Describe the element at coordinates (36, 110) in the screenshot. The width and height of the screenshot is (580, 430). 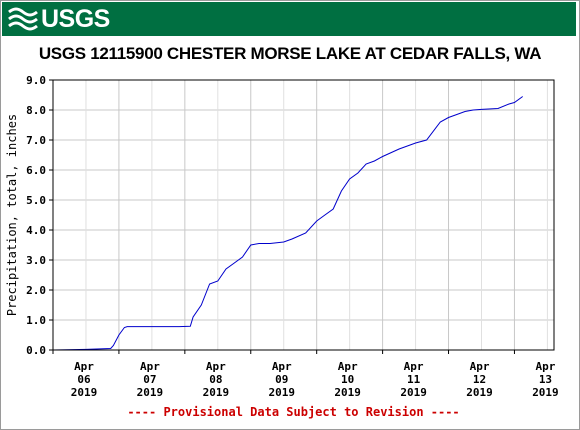
I see `y-tick-label: 8.0` at that location.